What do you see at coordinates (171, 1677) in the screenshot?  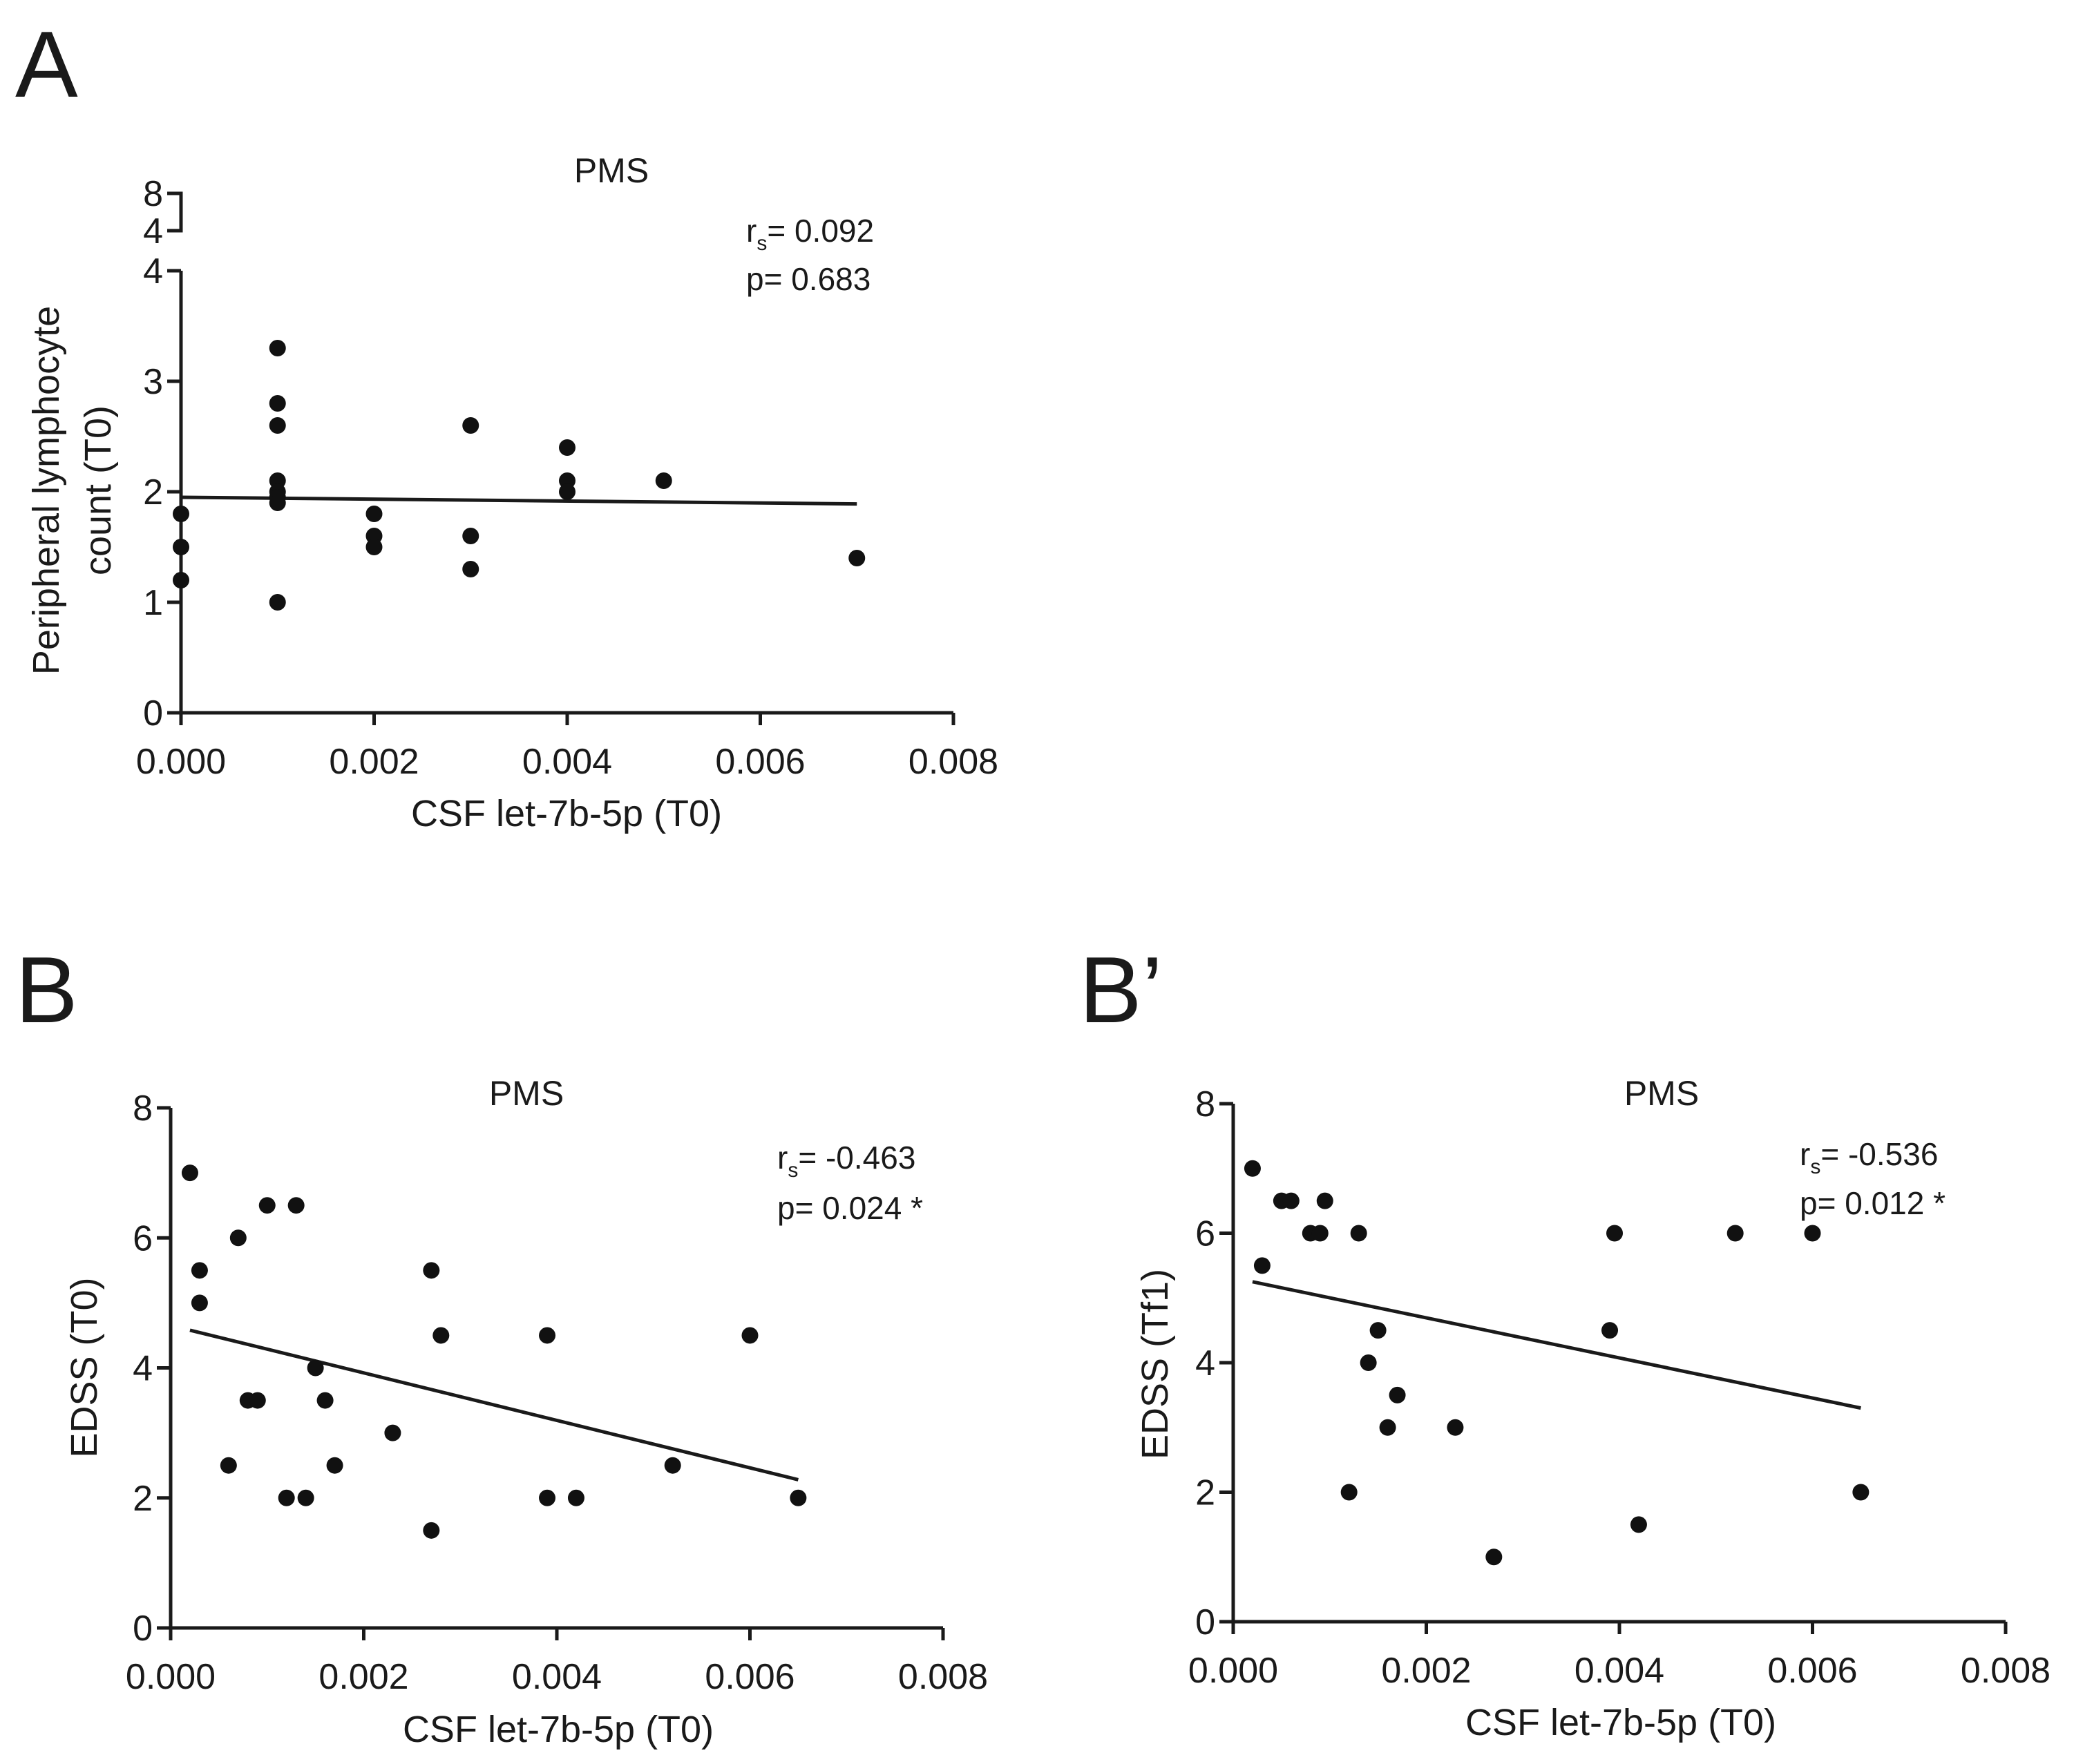 I see `x-tick-label: 0.000` at bounding box center [171, 1677].